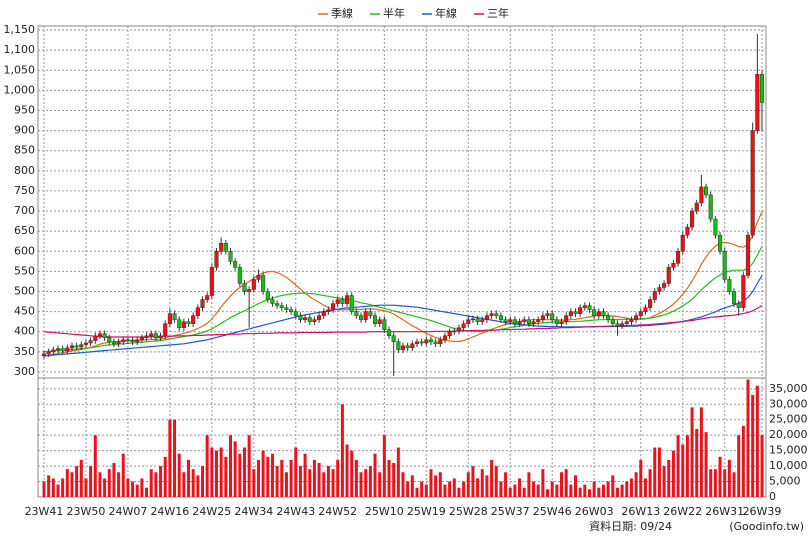  What do you see at coordinates (640, 511) in the screenshot?
I see `x-tick-label: 26W13` at bounding box center [640, 511].